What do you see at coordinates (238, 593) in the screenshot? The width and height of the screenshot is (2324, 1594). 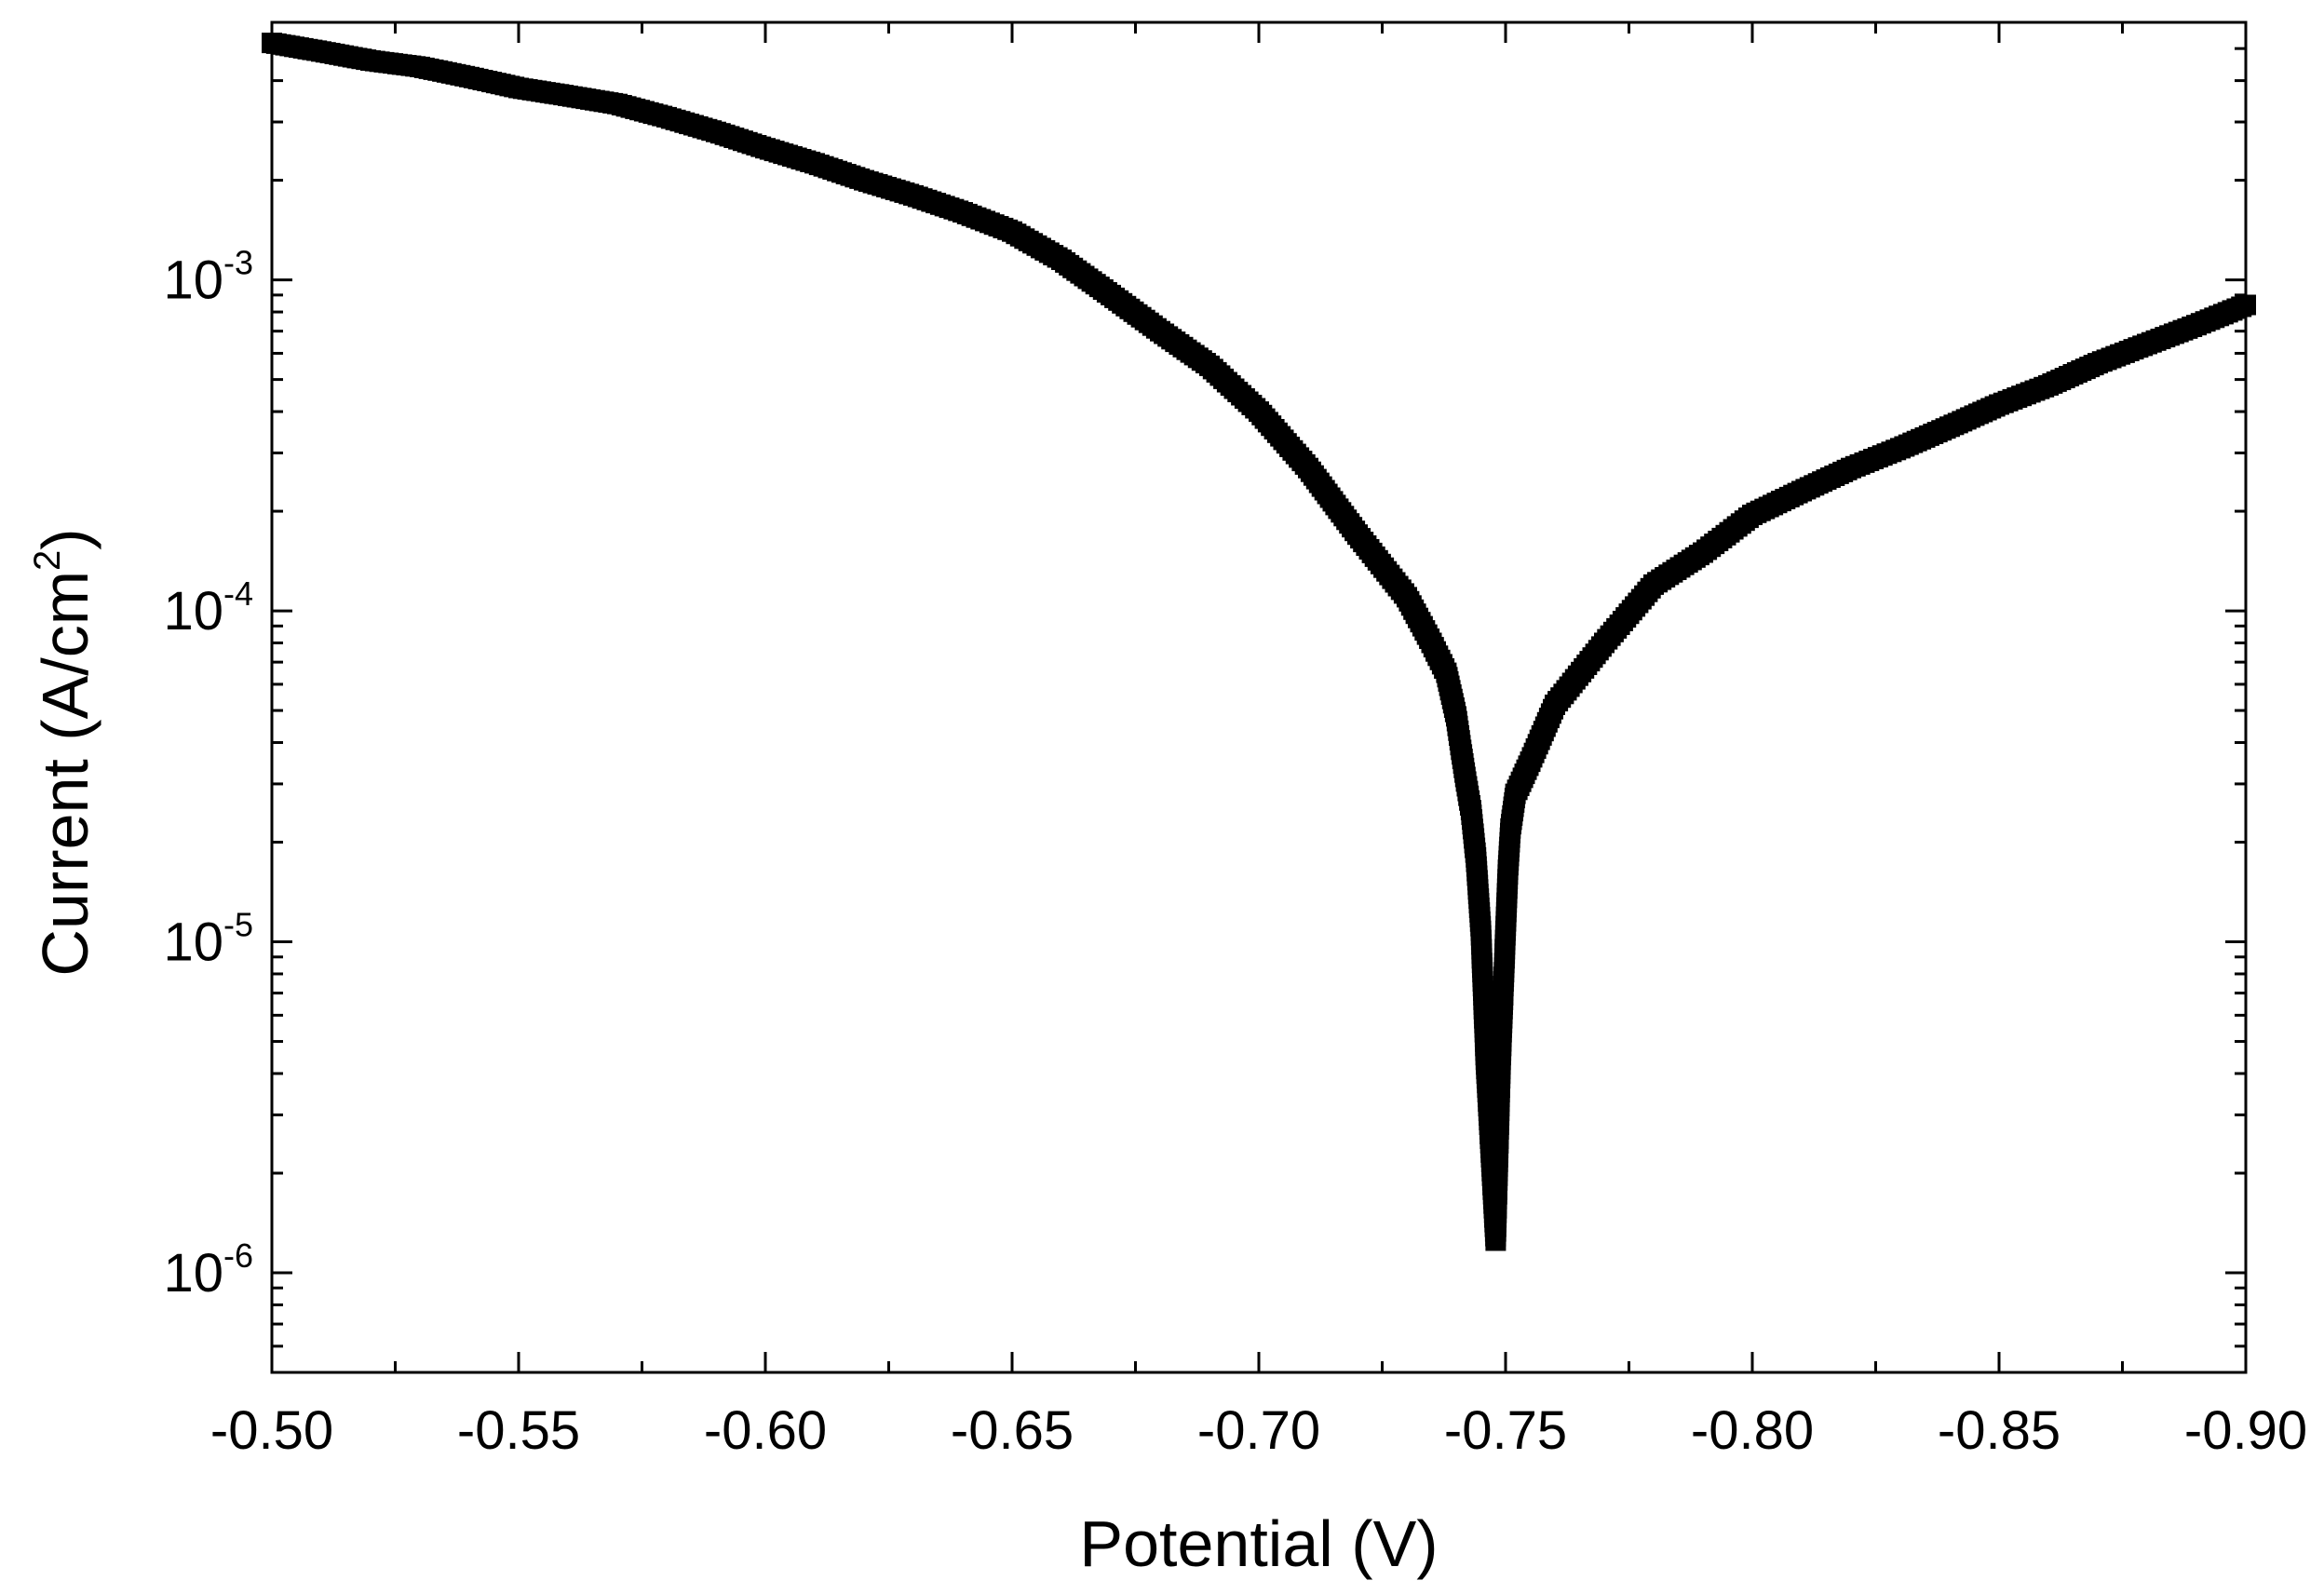 I see `y-tick-label-exponent: -4` at bounding box center [238, 593].